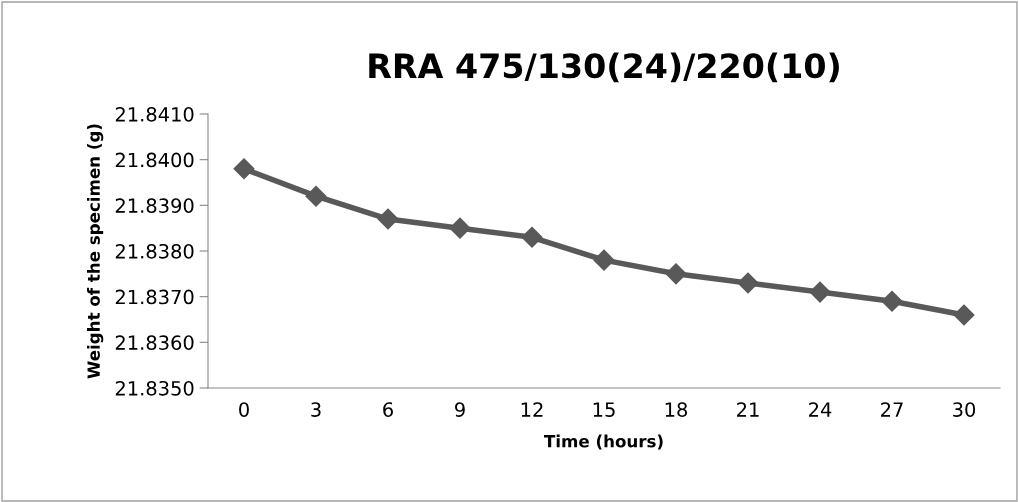 Image resolution: width=1019 pixels, height=502 pixels. I want to click on x-tick-label: 24, so click(820, 409).